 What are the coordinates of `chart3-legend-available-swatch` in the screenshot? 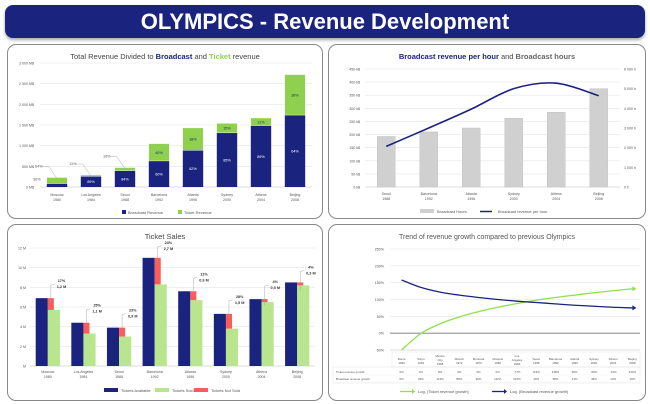 It's located at (111, 390).